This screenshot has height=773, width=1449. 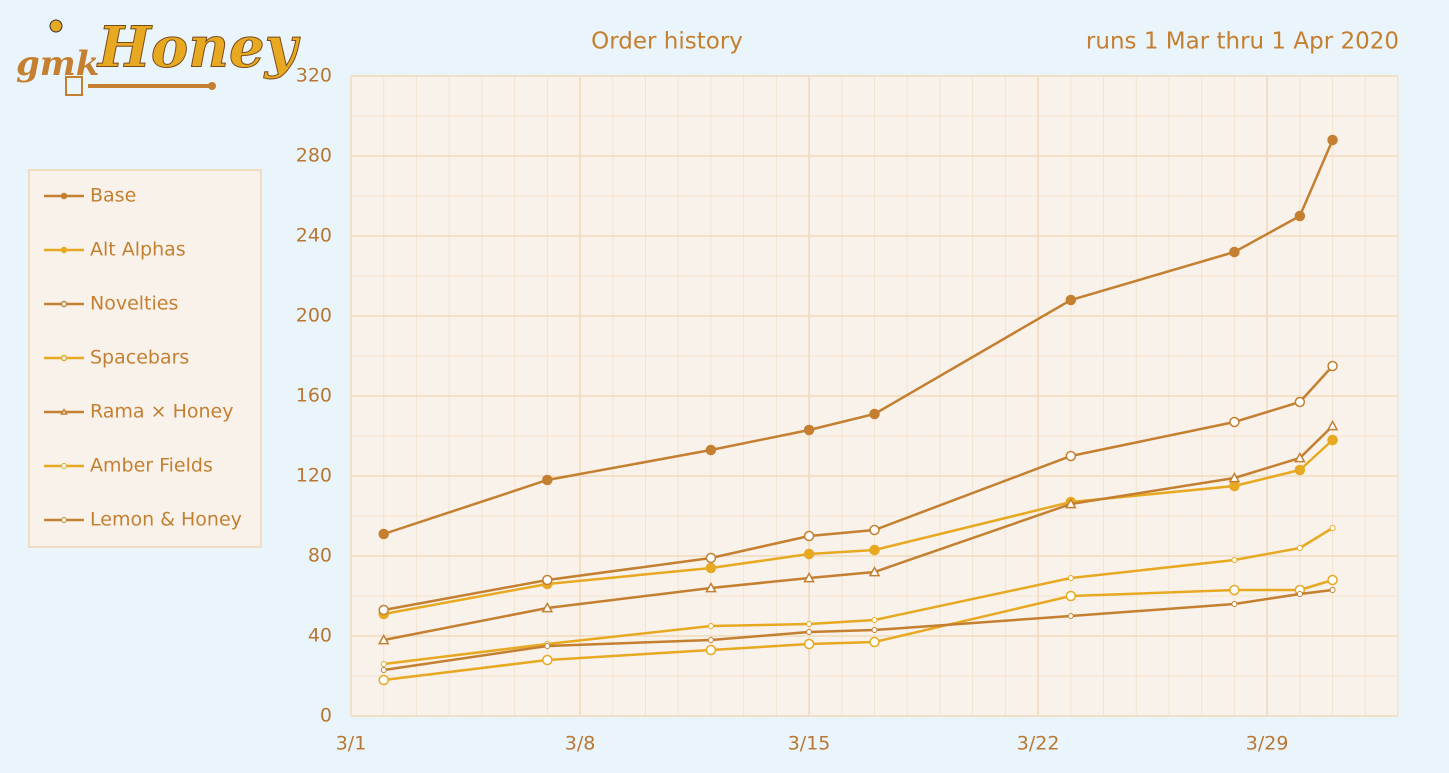 I want to click on y-tick-label: 120, so click(x=314, y=476).